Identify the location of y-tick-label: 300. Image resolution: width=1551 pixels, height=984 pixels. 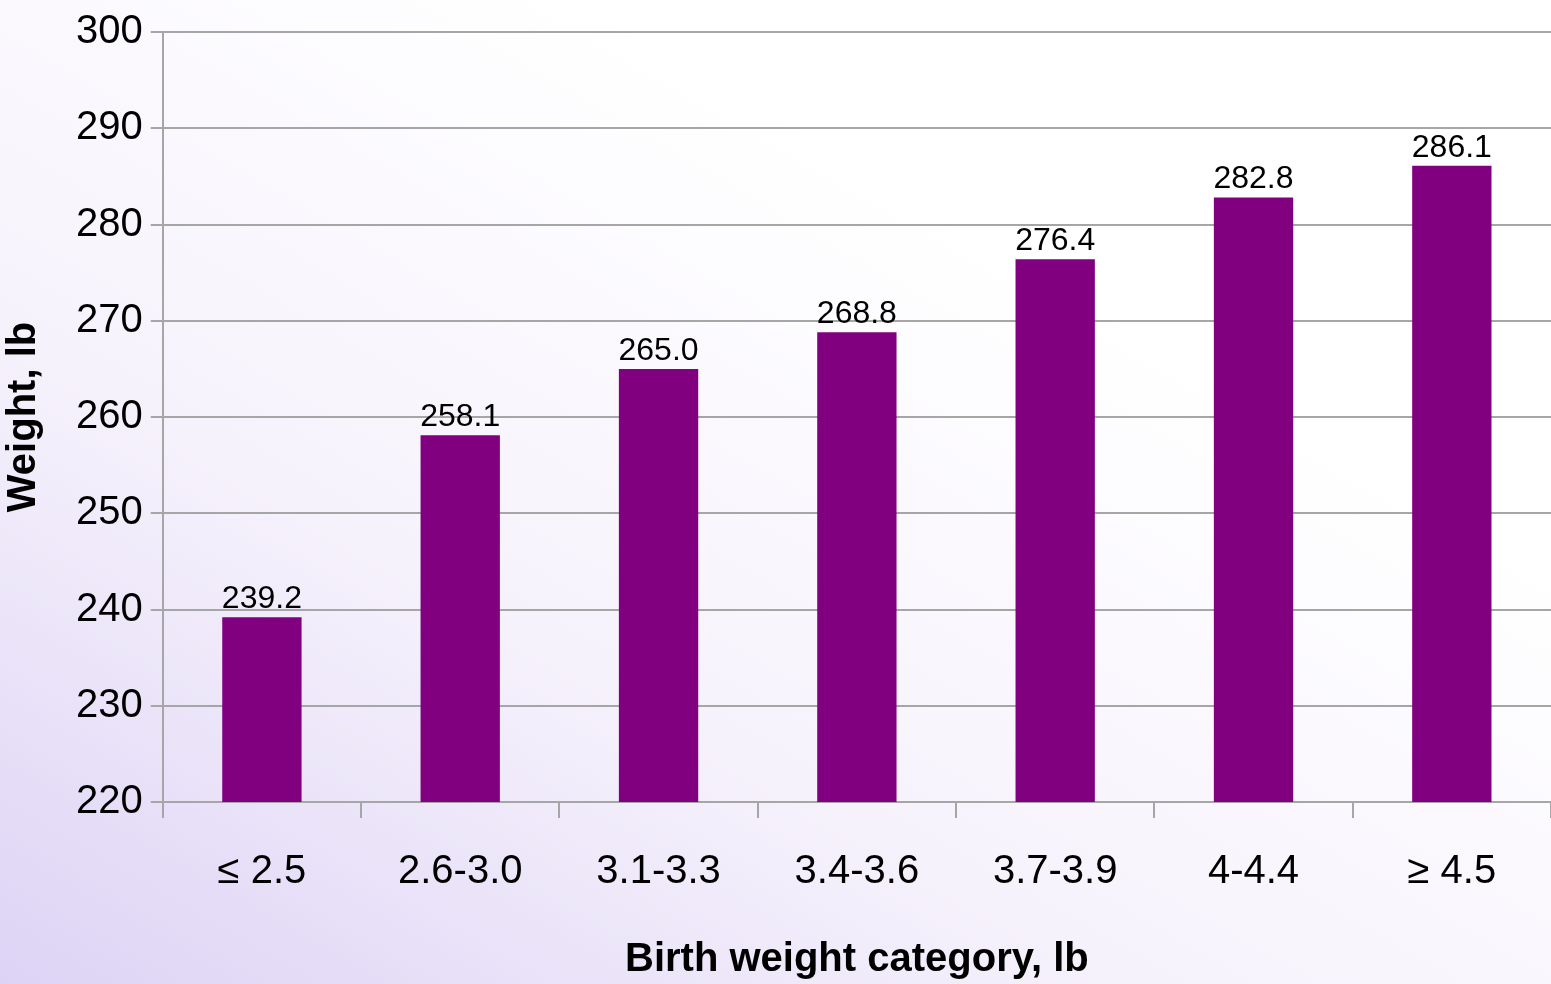
(109, 29).